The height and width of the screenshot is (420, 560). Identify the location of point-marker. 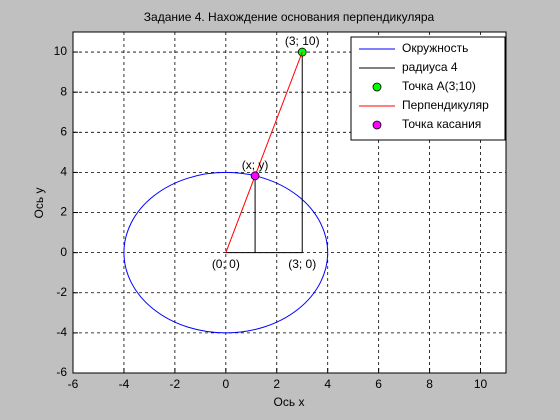
(255, 176).